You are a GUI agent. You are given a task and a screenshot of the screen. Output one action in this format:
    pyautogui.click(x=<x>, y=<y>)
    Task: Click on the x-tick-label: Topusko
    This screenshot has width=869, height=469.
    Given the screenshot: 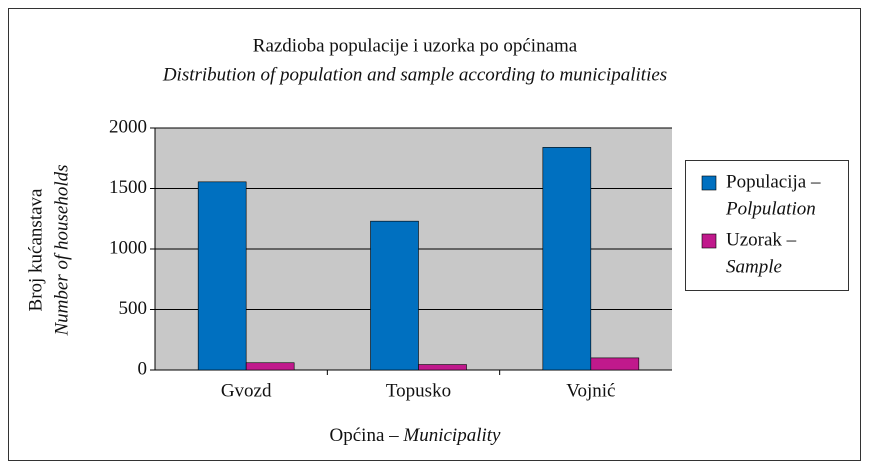 What is the action you would take?
    pyautogui.click(x=418, y=390)
    